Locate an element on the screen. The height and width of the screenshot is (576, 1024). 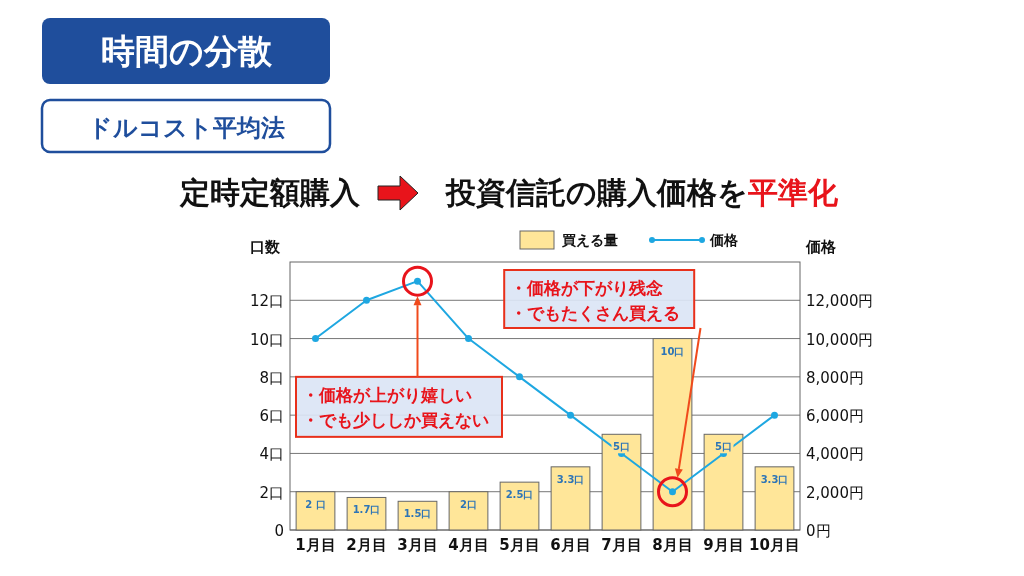
legend-label: 価格 is located at coordinates (724, 240).